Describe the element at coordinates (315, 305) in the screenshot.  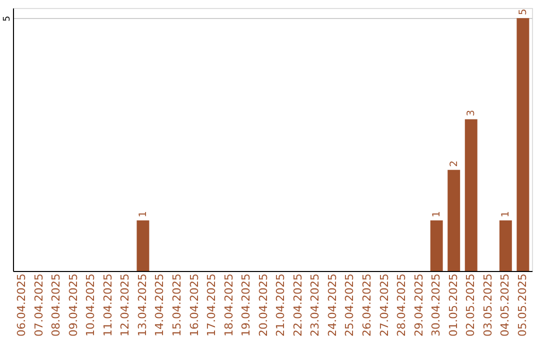
I see `x-tick-label: 23.04.2025` at that location.